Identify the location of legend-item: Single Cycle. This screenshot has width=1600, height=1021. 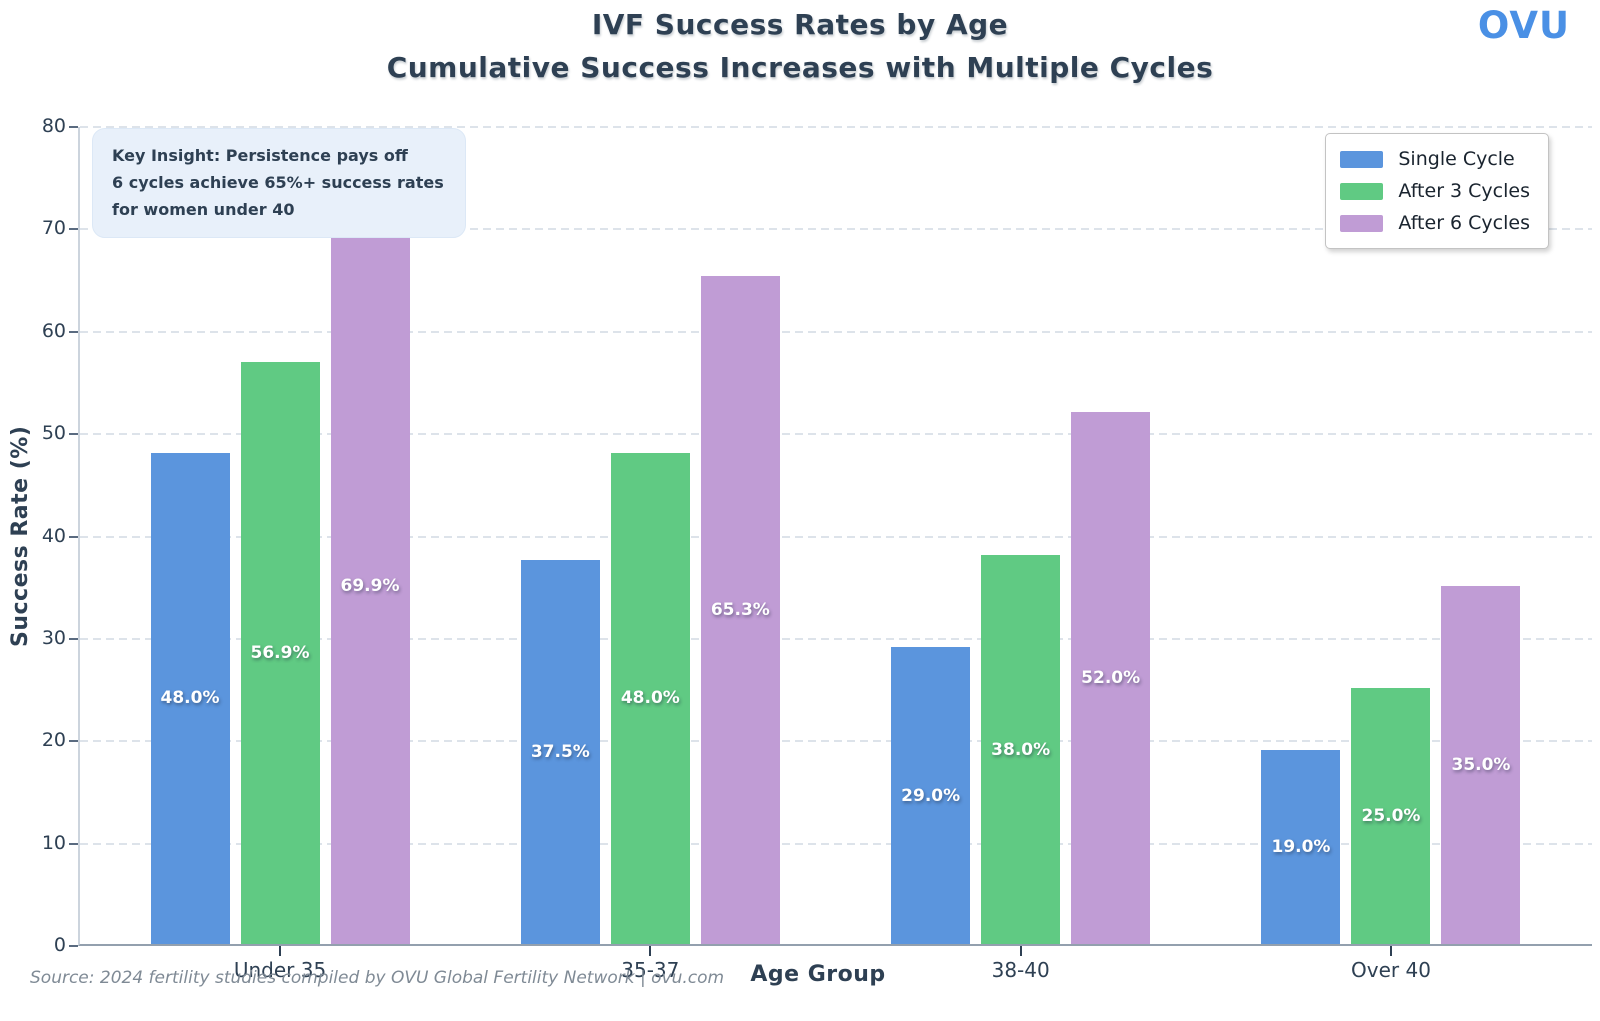
(1435, 159).